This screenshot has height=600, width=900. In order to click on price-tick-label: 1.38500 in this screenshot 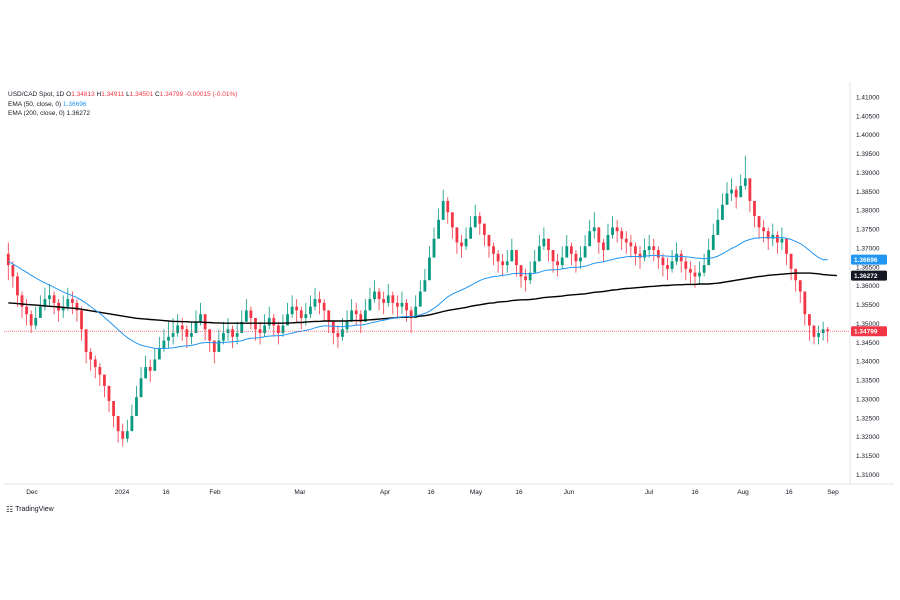, I will do `click(868, 192)`.